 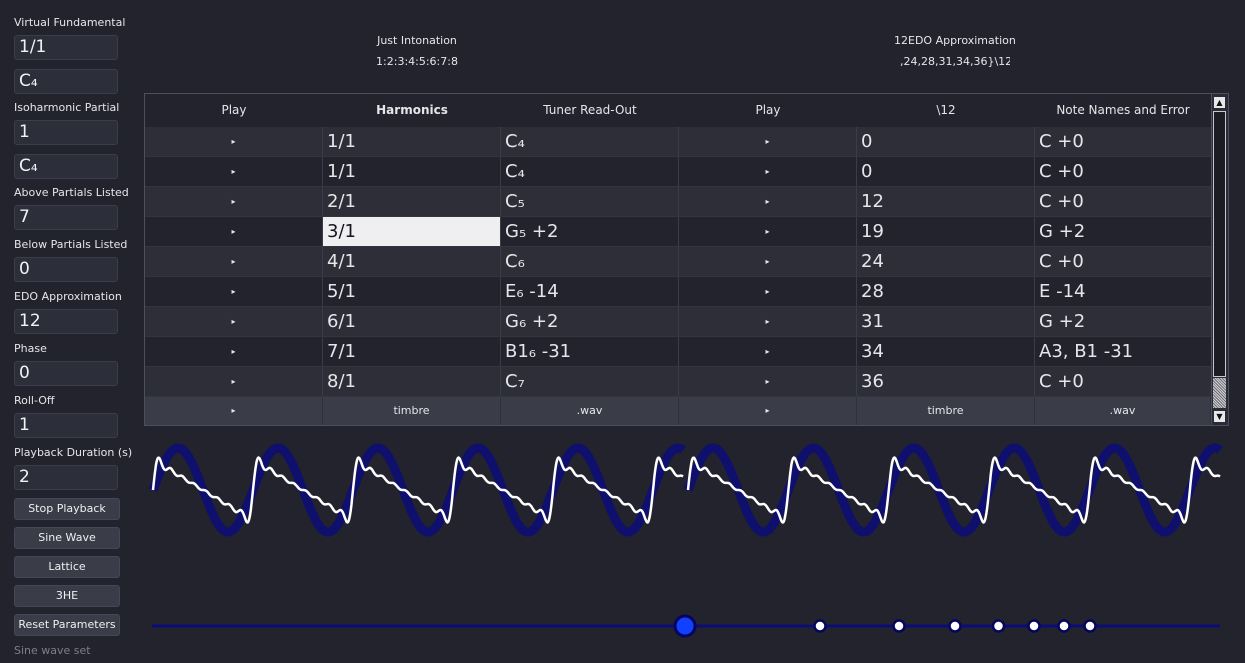 What do you see at coordinates (955, 61) in the screenshot?
I see `edo-set: ,24,28,31,34,36}\12` at bounding box center [955, 61].